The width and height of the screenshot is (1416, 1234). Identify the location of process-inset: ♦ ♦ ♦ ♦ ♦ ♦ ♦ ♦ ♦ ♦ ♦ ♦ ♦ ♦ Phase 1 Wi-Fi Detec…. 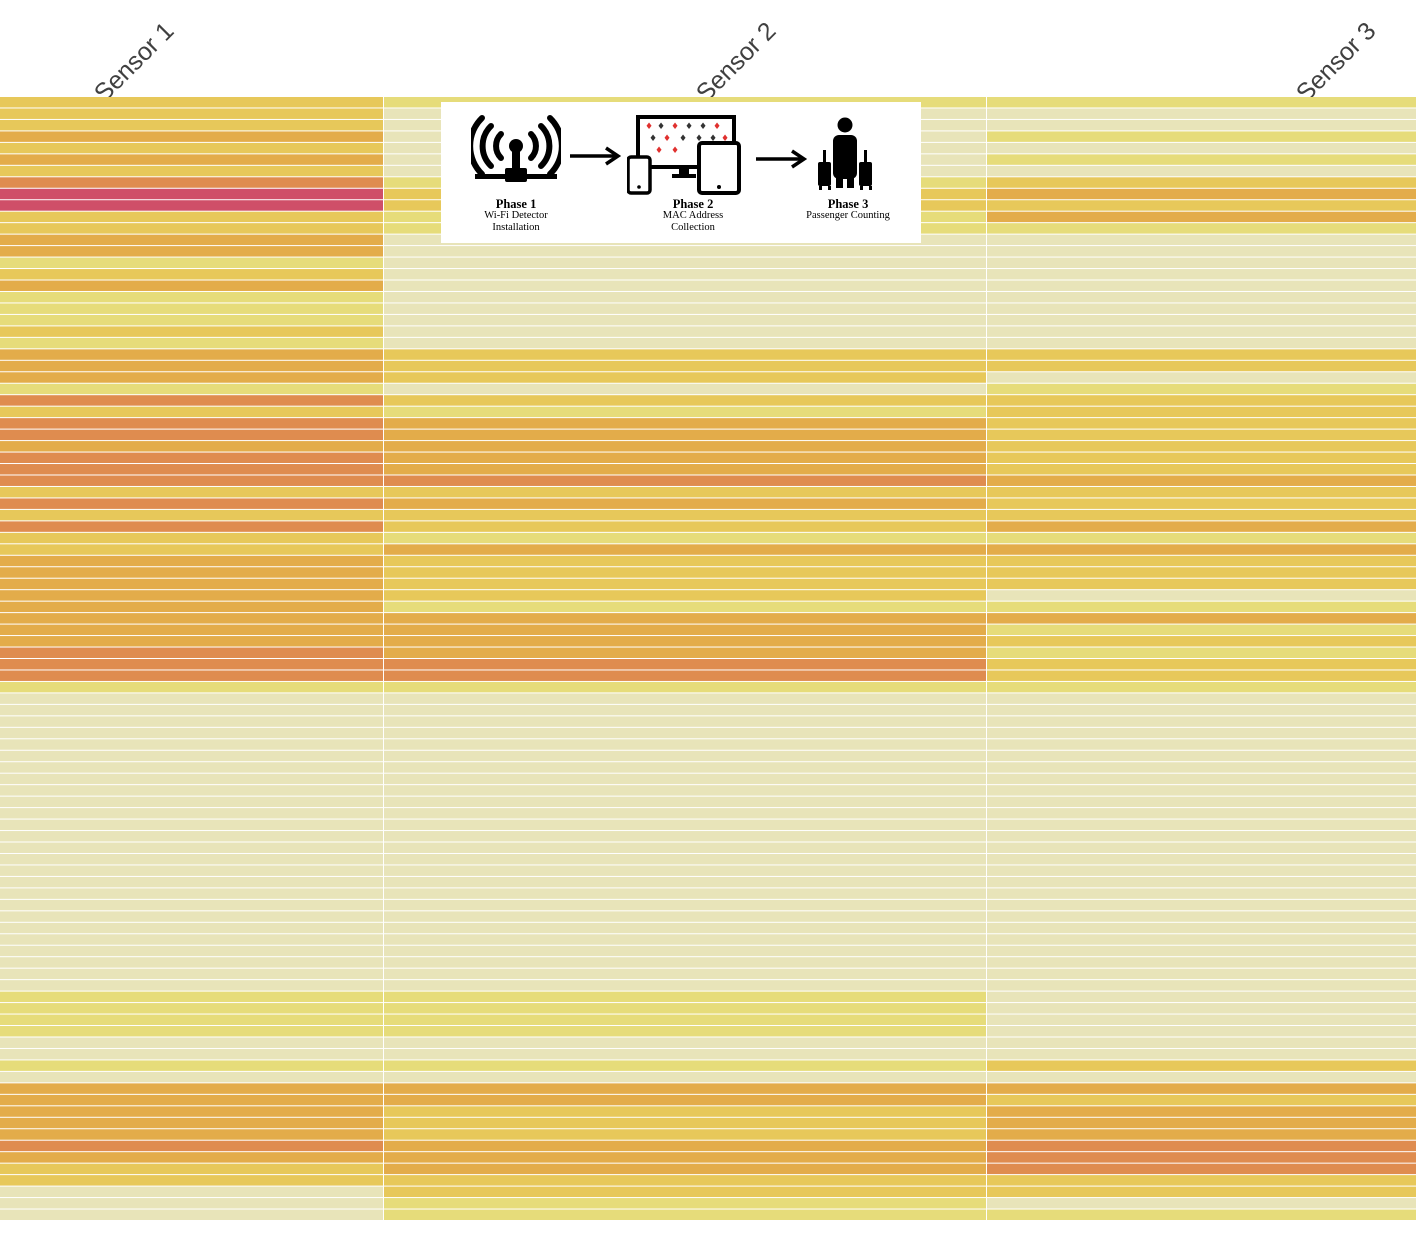
(681, 172).